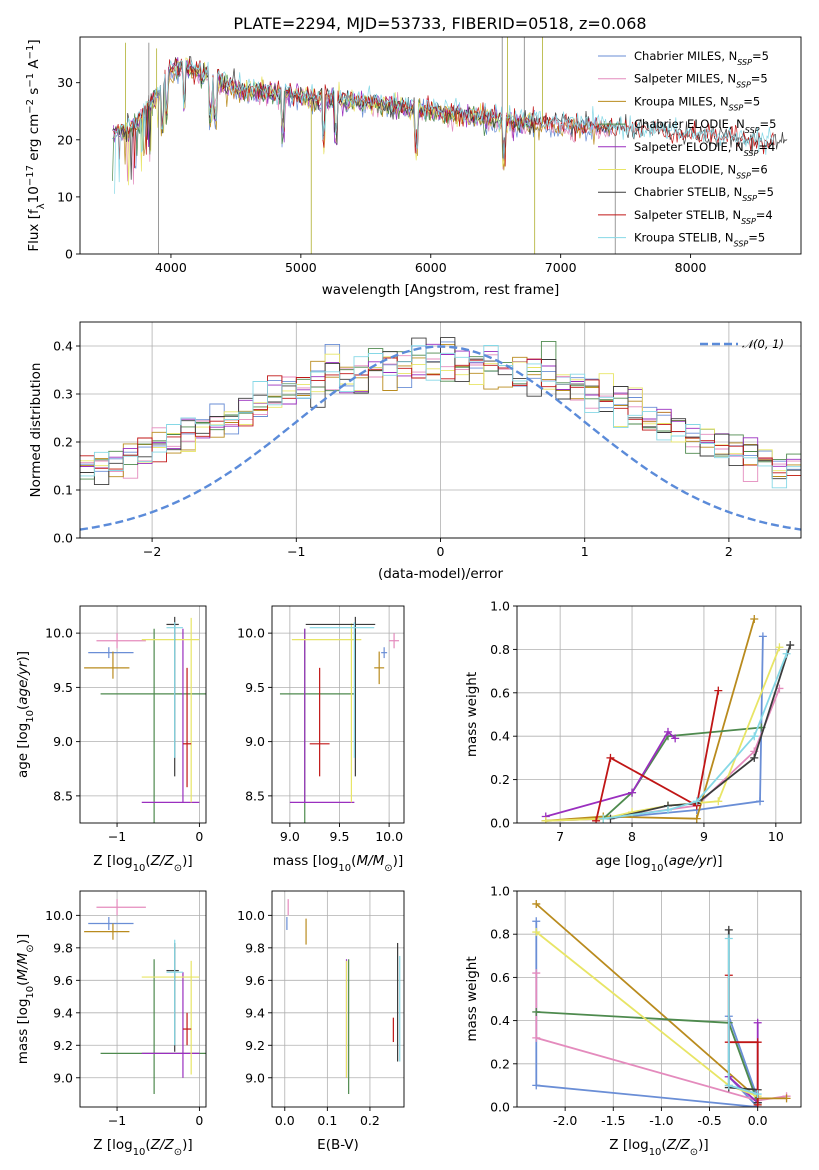  What do you see at coordinates (632, 836) in the screenshot?
I see `weight_vs_age-xtick-label: 8` at bounding box center [632, 836].